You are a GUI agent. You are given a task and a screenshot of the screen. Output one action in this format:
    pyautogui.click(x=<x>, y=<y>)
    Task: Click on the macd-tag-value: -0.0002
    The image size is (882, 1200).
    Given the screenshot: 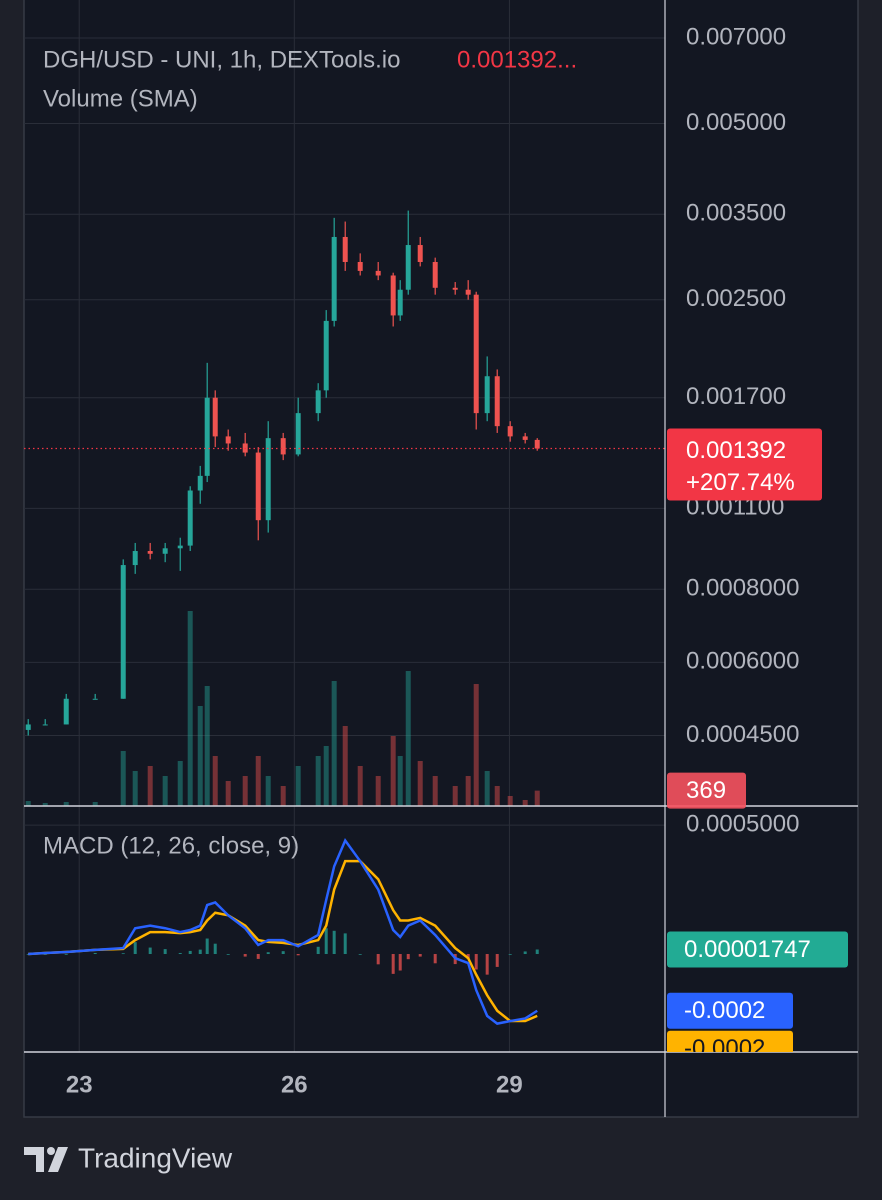 What is the action you would take?
    pyautogui.click(x=724, y=1048)
    